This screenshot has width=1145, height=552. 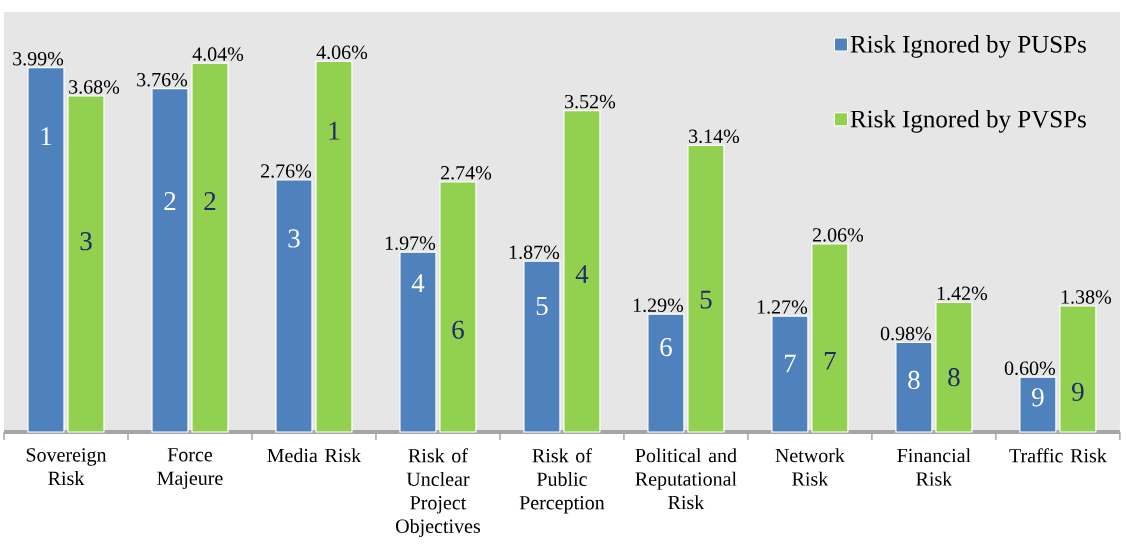 What do you see at coordinates (342, 52) in the screenshot?
I see `data-label: 4.06%` at bounding box center [342, 52].